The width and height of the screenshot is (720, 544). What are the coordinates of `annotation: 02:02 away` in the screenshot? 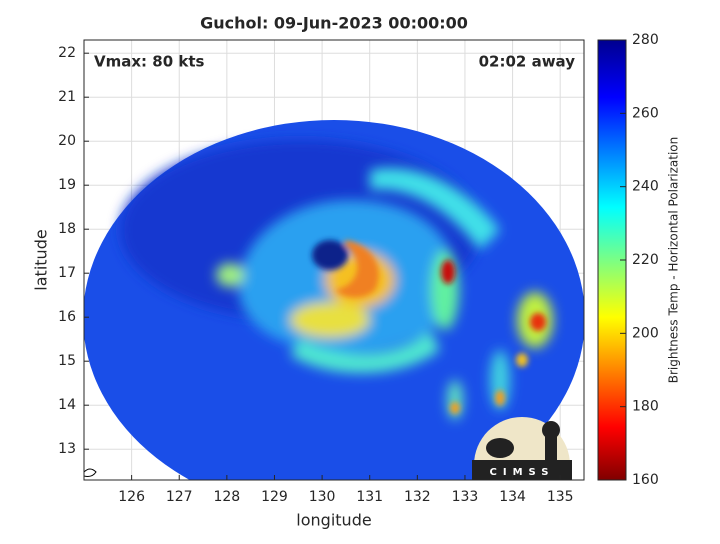 It's located at (527, 62).